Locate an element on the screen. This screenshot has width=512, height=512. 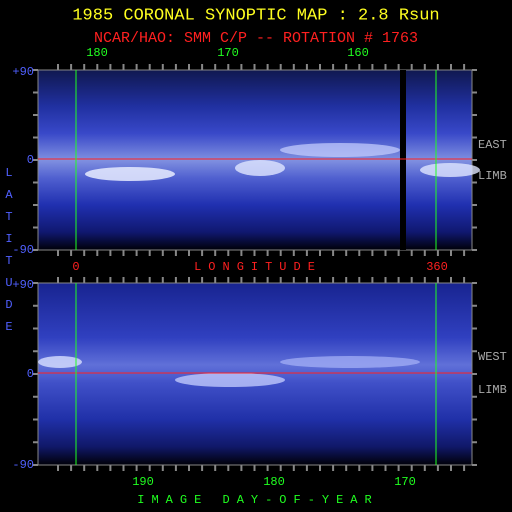
data-gap is located at coordinates (403, 160).